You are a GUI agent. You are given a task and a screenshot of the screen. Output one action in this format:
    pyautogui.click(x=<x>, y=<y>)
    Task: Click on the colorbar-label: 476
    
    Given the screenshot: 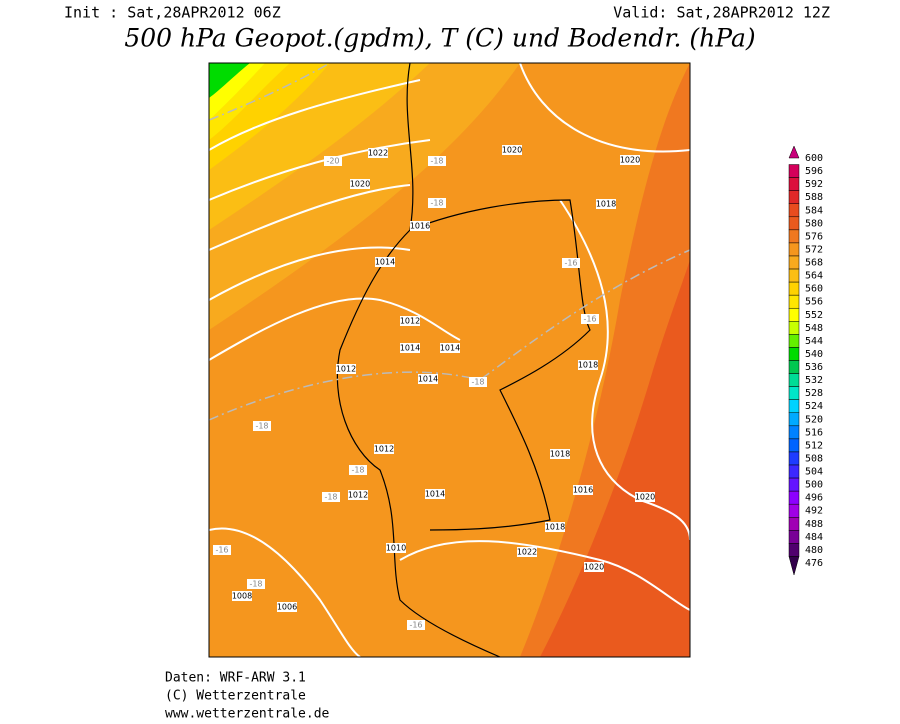 What is the action you would take?
    pyautogui.click(x=814, y=563)
    